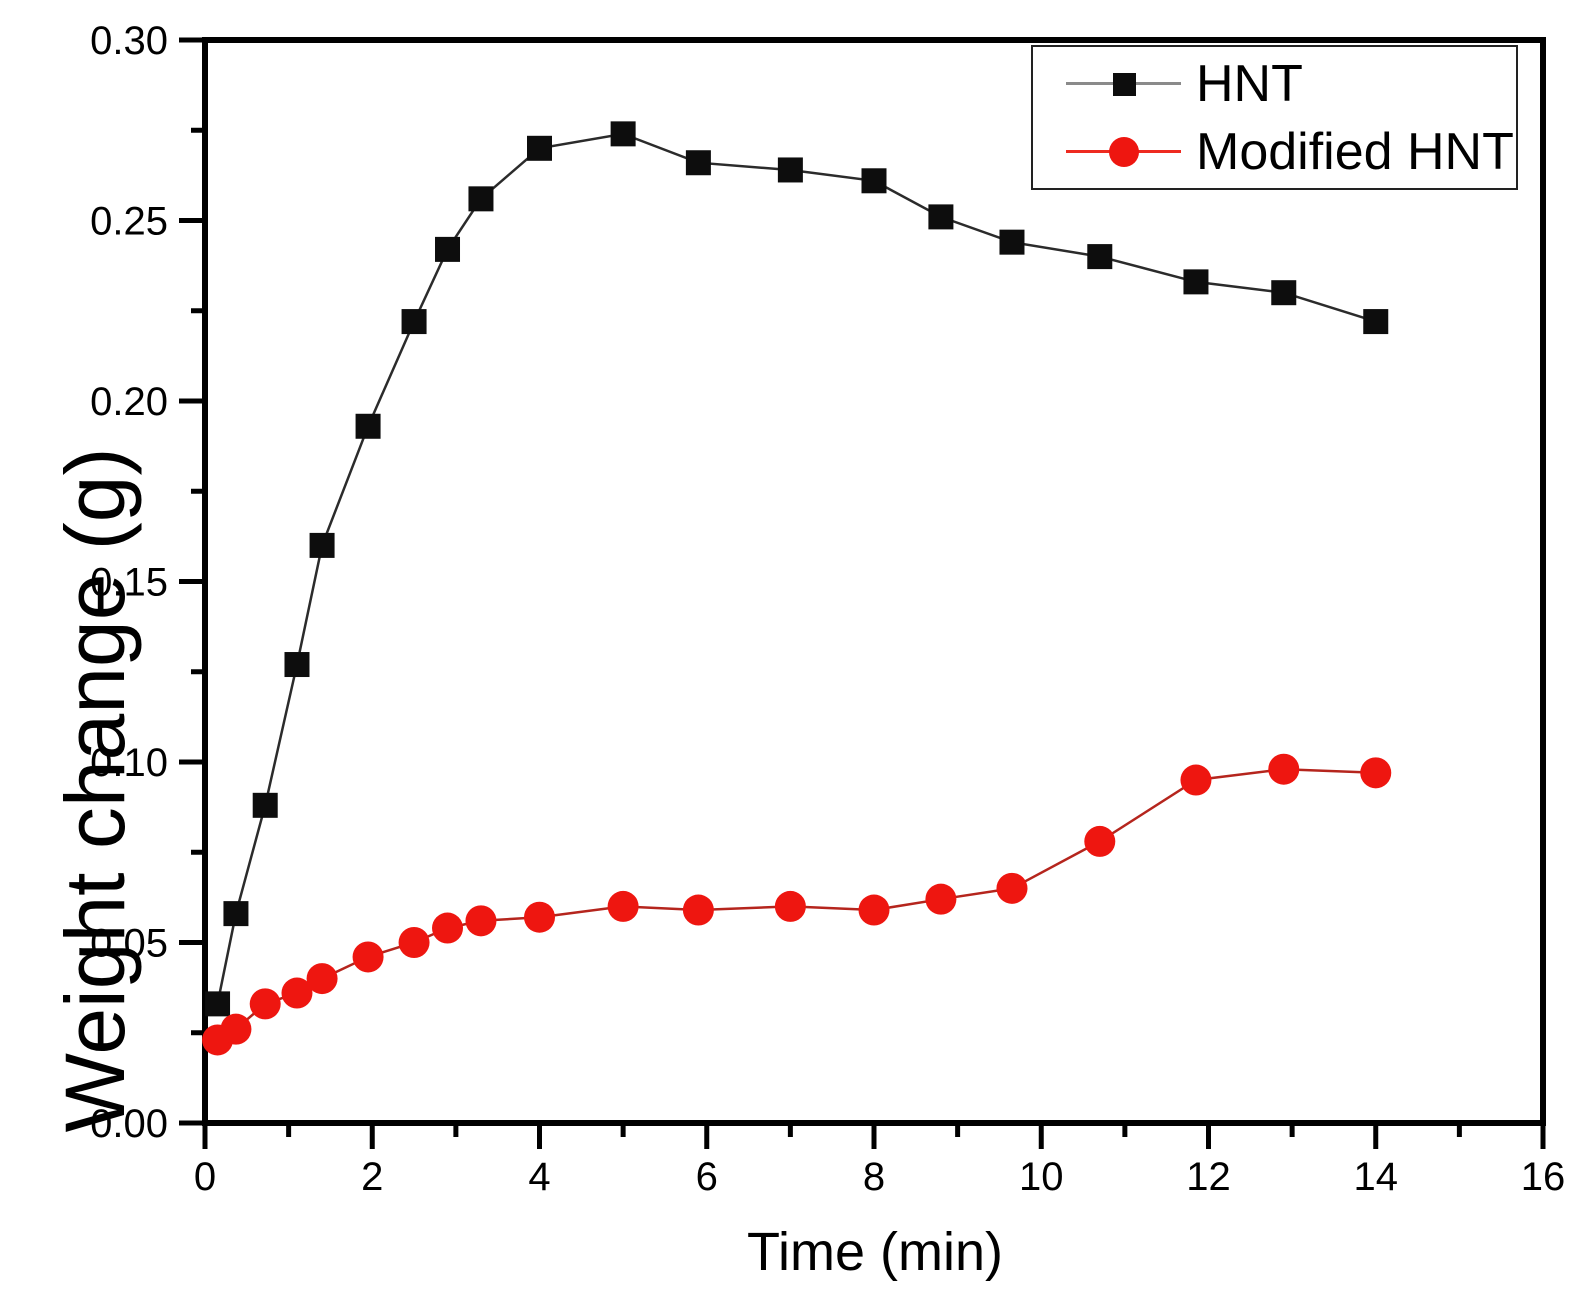  What do you see at coordinates (1355, 151) in the screenshot?
I see `legend-label-modified-hnt: Modified HNT` at bounding box center [1355, 151].